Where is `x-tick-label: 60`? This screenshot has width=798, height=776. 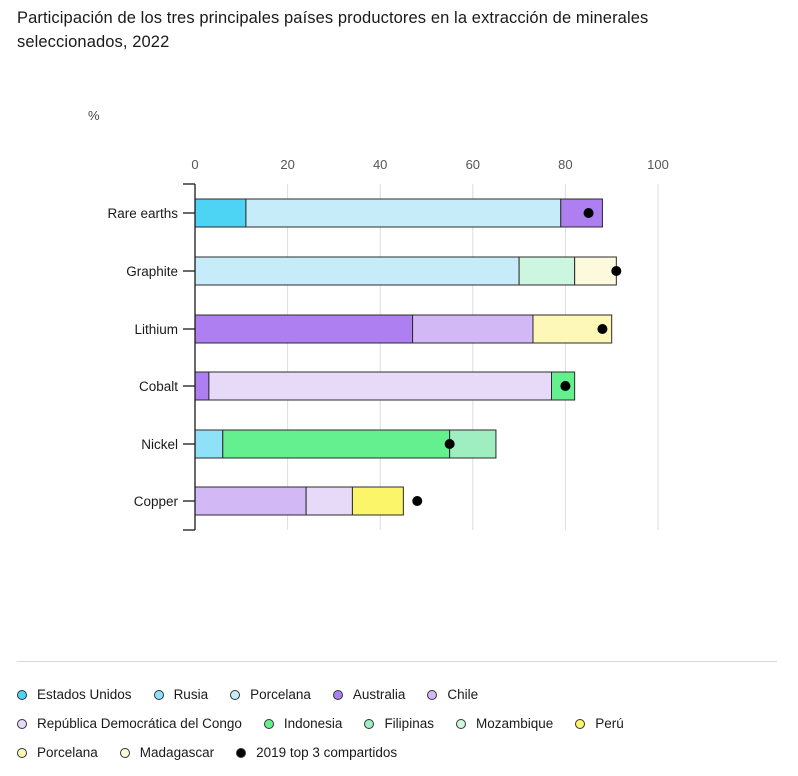
x-tick-label: 60 is located at coordinates (473, 164).